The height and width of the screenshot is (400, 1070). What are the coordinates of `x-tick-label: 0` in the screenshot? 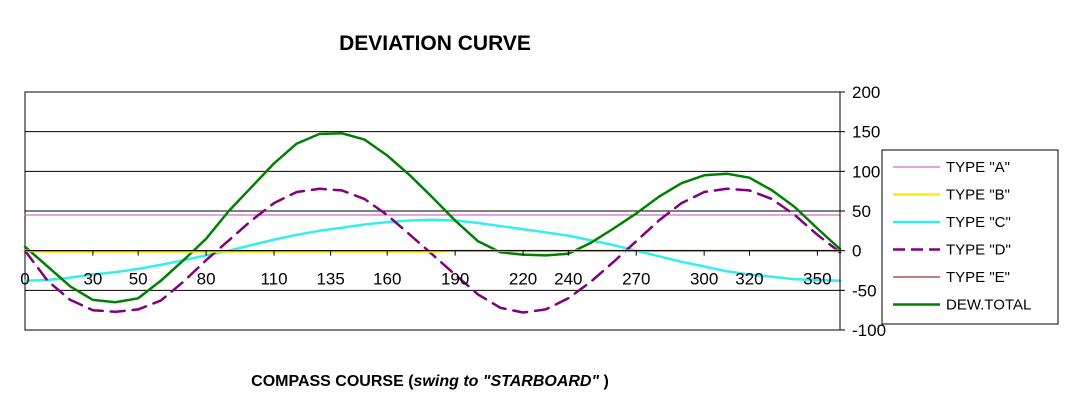 It's located at (24, 279).